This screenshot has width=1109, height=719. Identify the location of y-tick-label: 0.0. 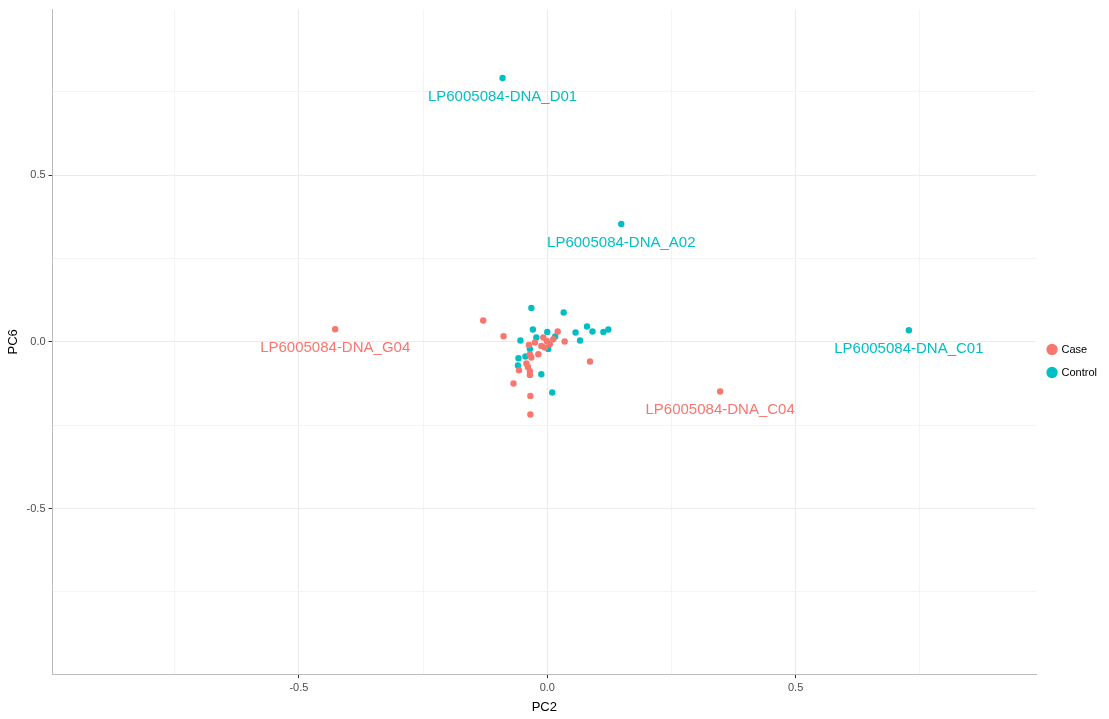
(38, 340).